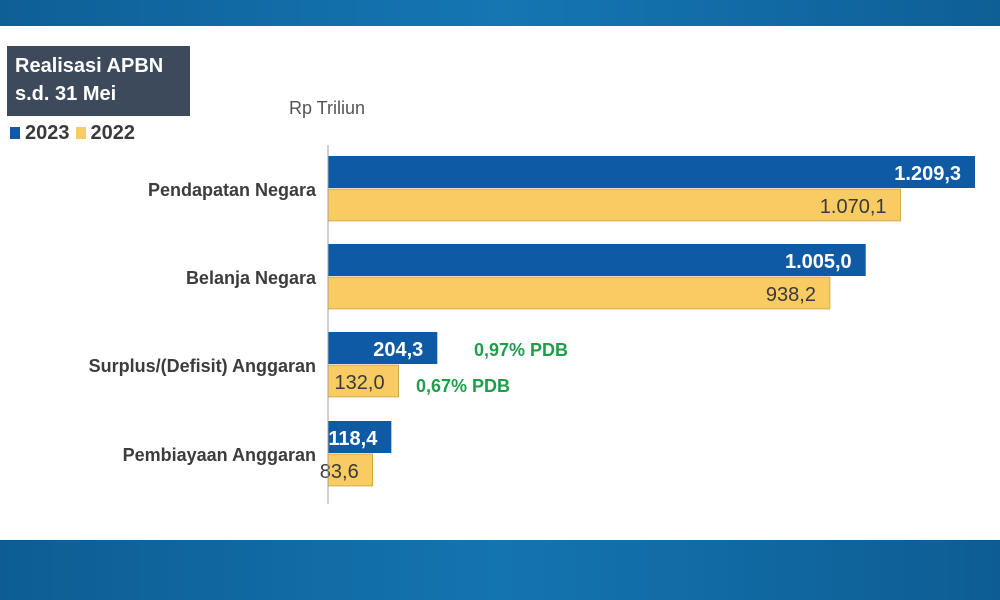 Image resolution: width=1000 pixels, height=600 pixels. Describe the element at coordinates (614, 205) in the screenshot. I see `bar-2022-pendapatan-negara` at that location.